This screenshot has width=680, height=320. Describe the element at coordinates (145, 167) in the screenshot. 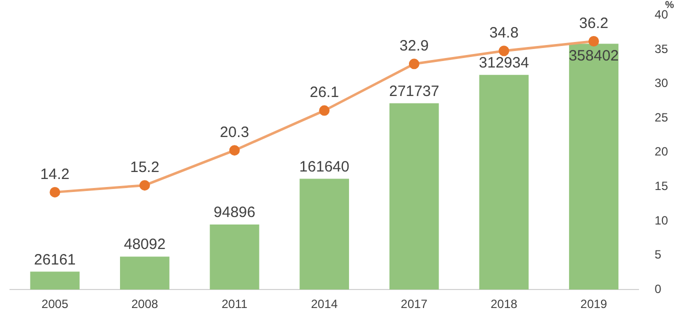

I see `data-label: 15.2` at that location.